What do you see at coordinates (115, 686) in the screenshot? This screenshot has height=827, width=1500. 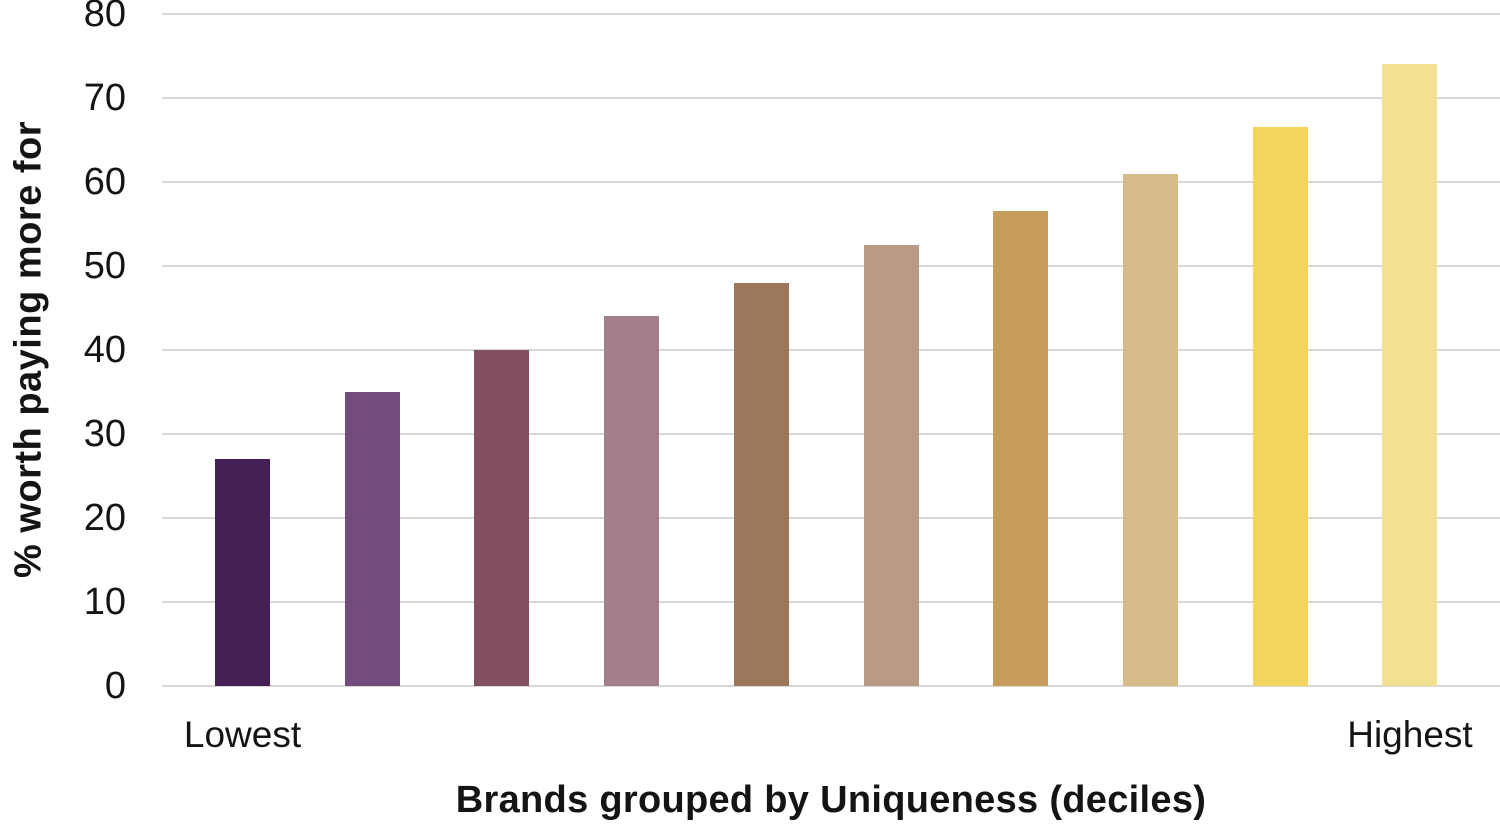 I see `y-tick-label-0: 0` at bounding box center [115, 686].